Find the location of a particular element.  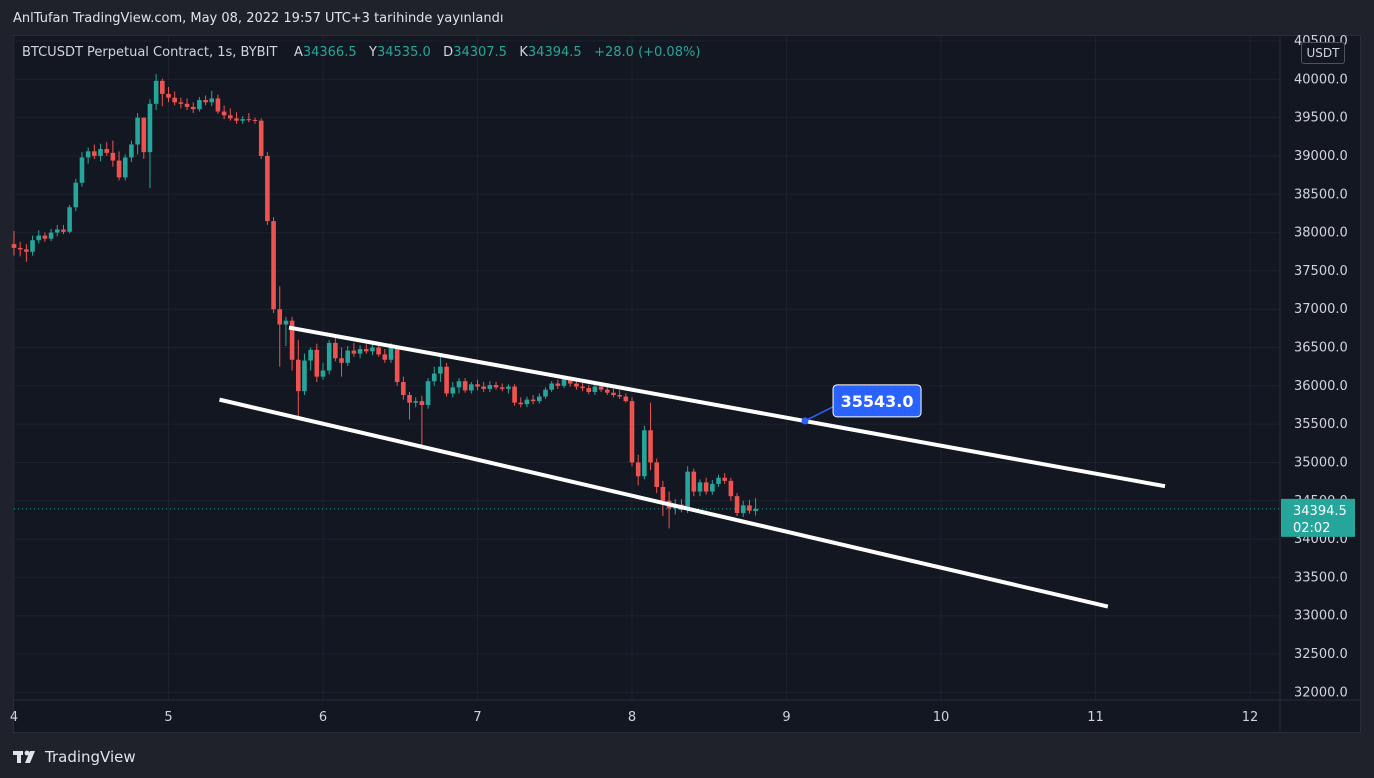

symbol-label: BTCUSDT Perpetual Contract, 1s, BYBIT is located at coordinates (150, 52).